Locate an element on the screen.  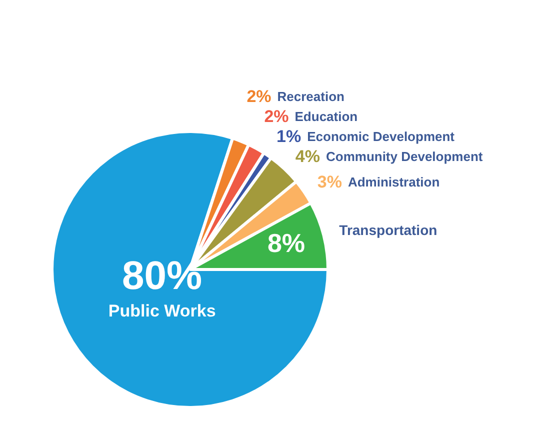
data-label: 3% is located at coordinates (329, 182).